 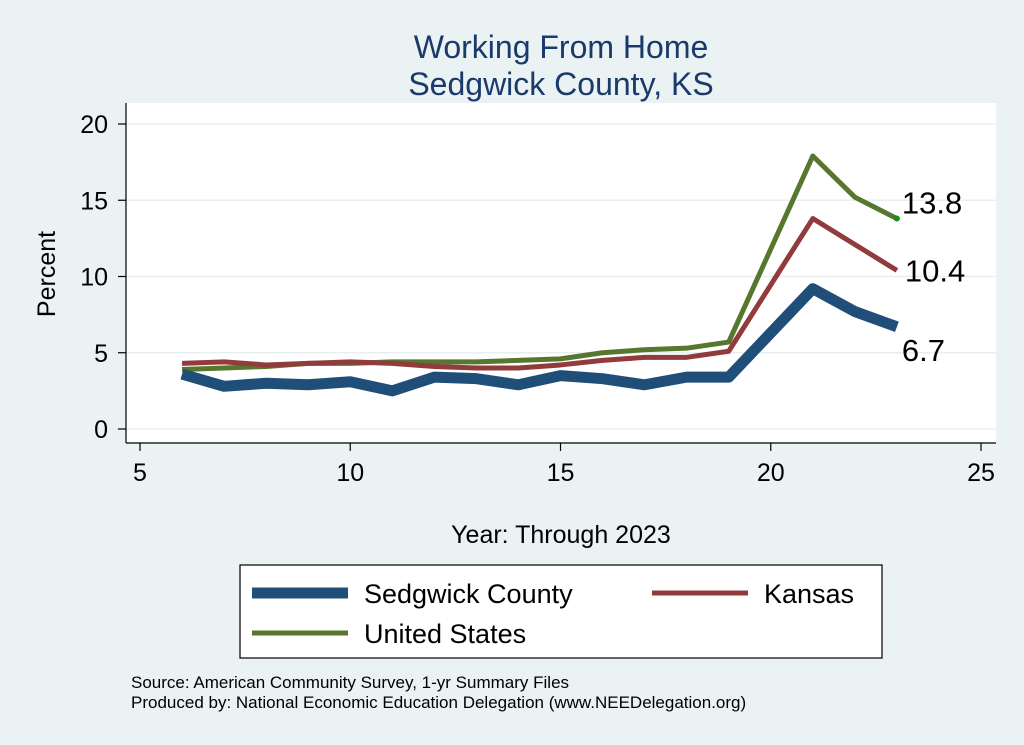 What do you see at coordinates (561, 611) in the screenshot?
I see `legend` at bounding box center [561, 611].